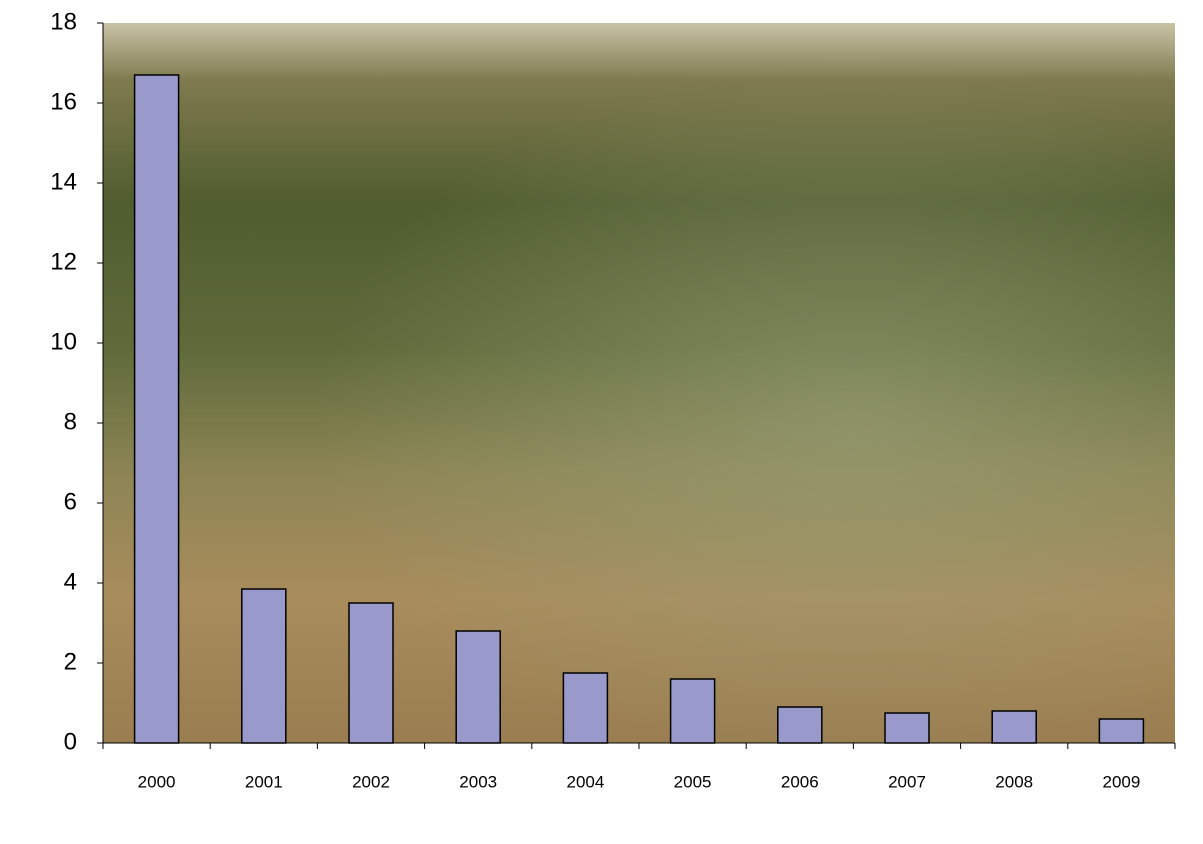 This screenshot has width=1203, height=844. What do you see at coordinates (70, 501) in the screenshot?
I see `y-tick-label: 6` at bounding box center [70, 501].